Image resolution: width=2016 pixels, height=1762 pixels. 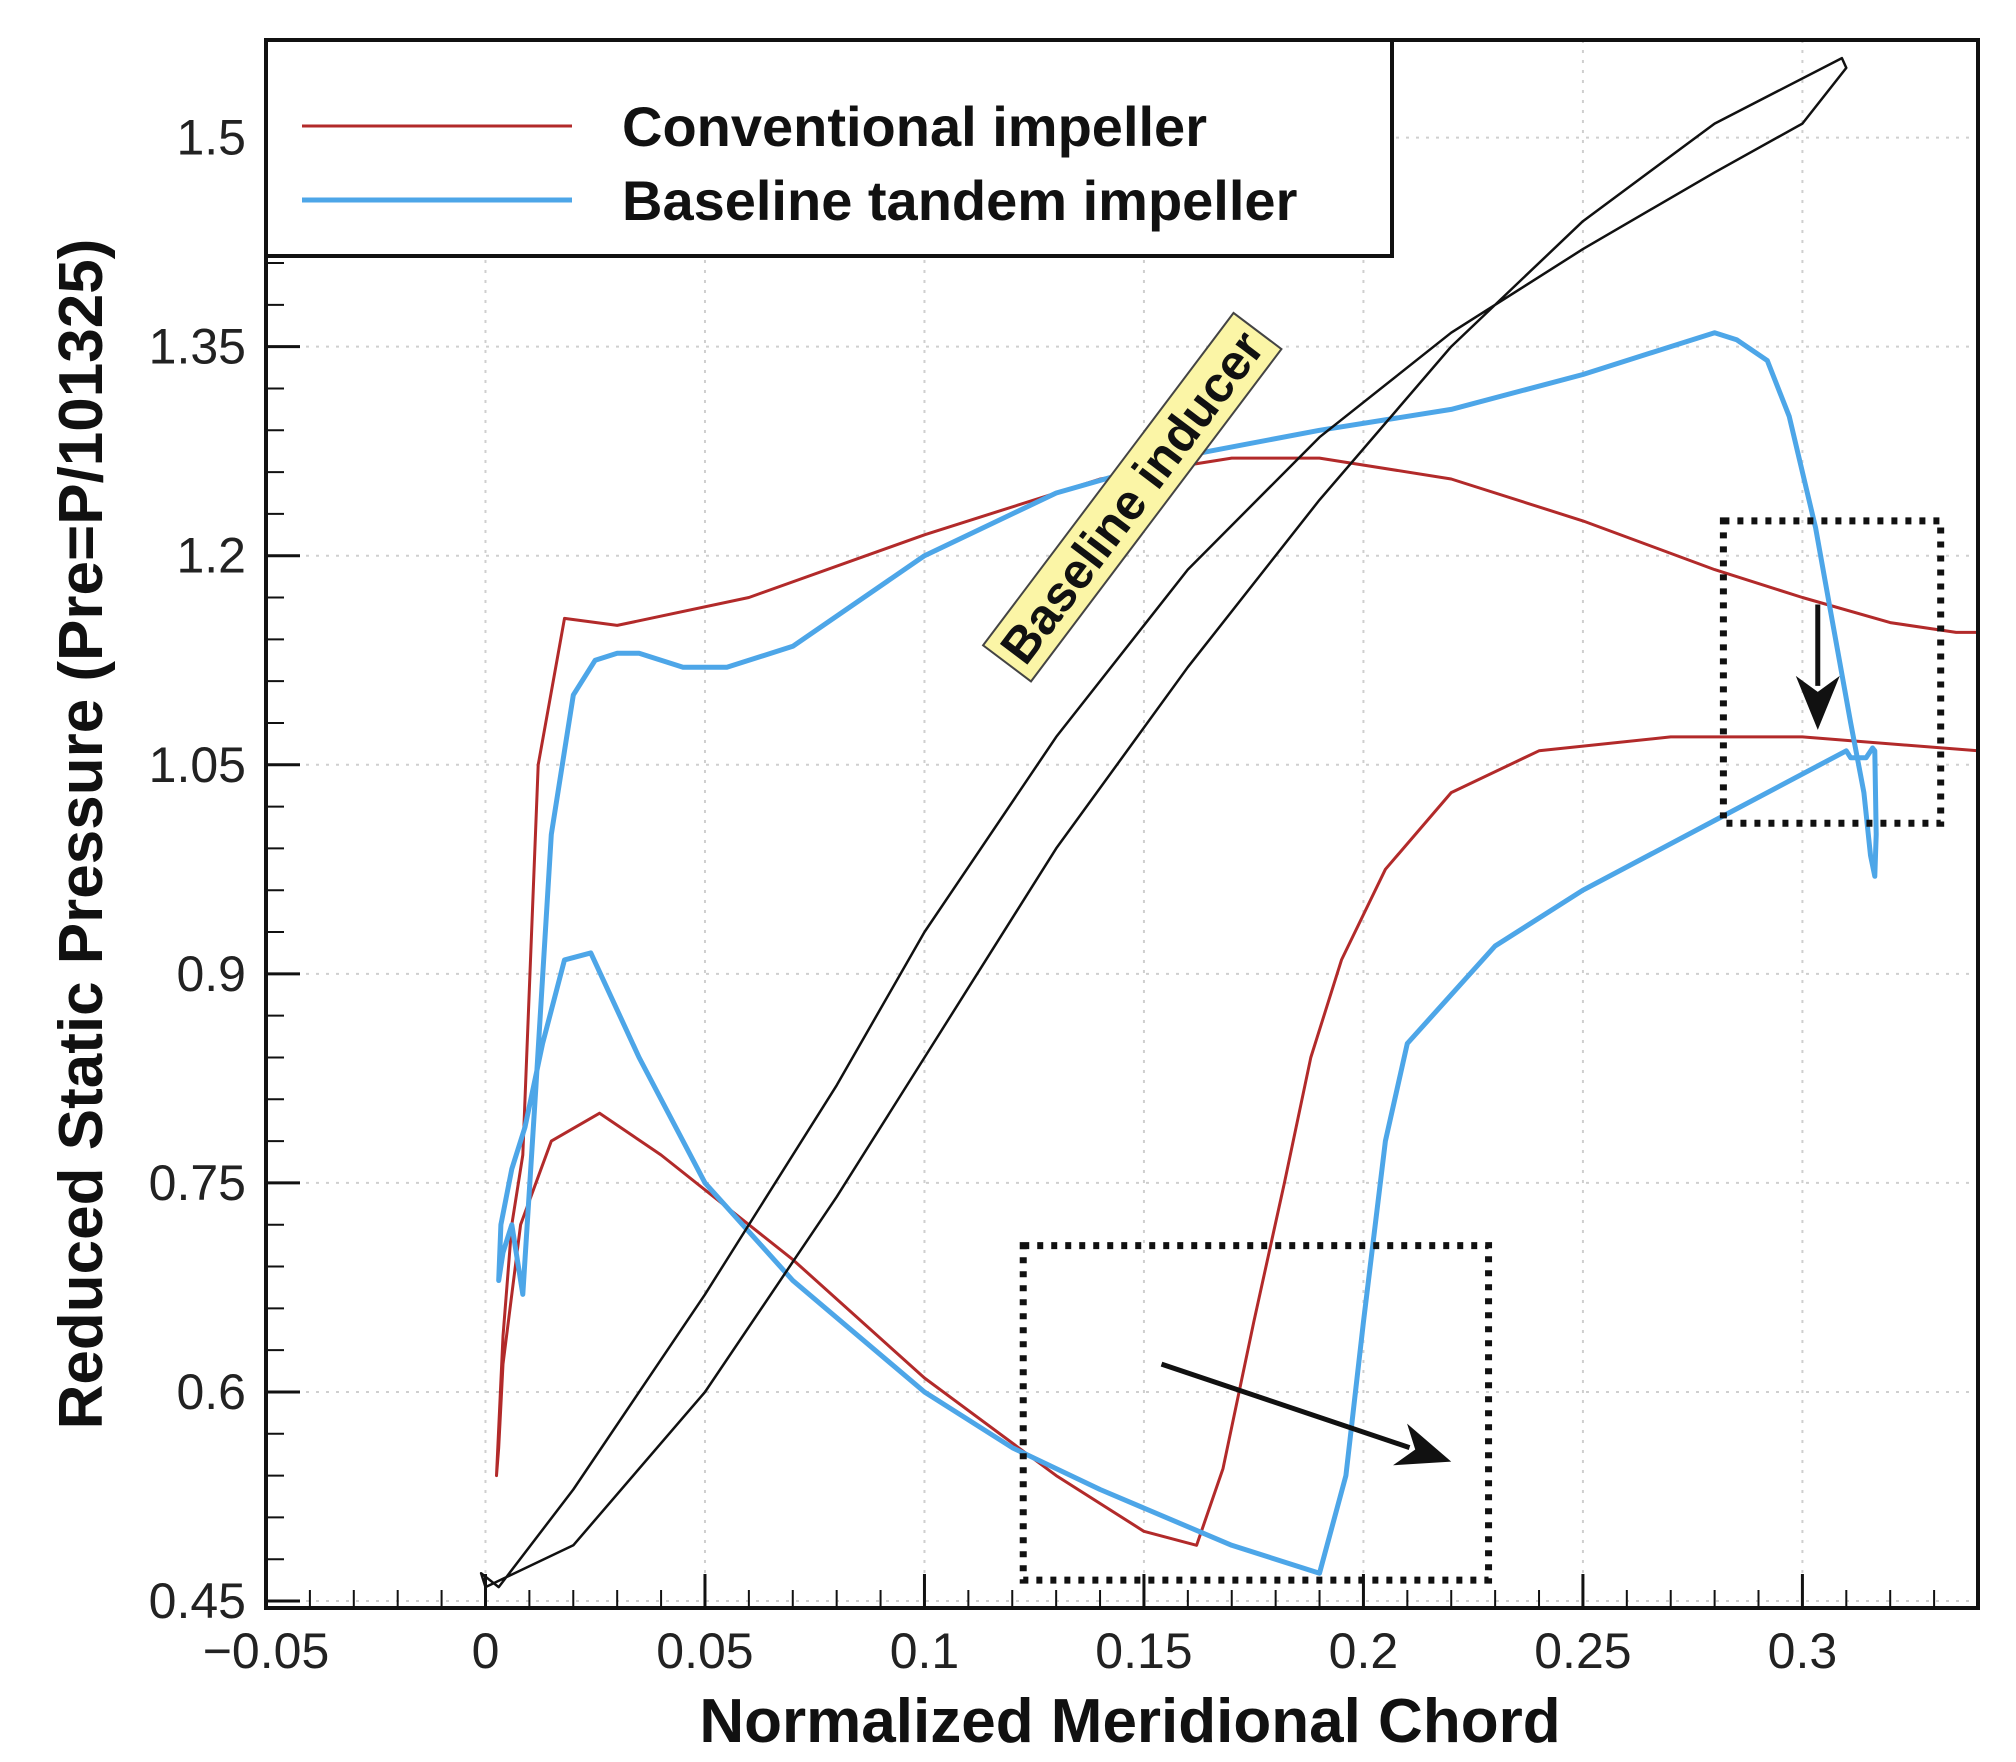 I want to click on legend-label-1: Baseline tandem impeller, so click(x=959, y=200).